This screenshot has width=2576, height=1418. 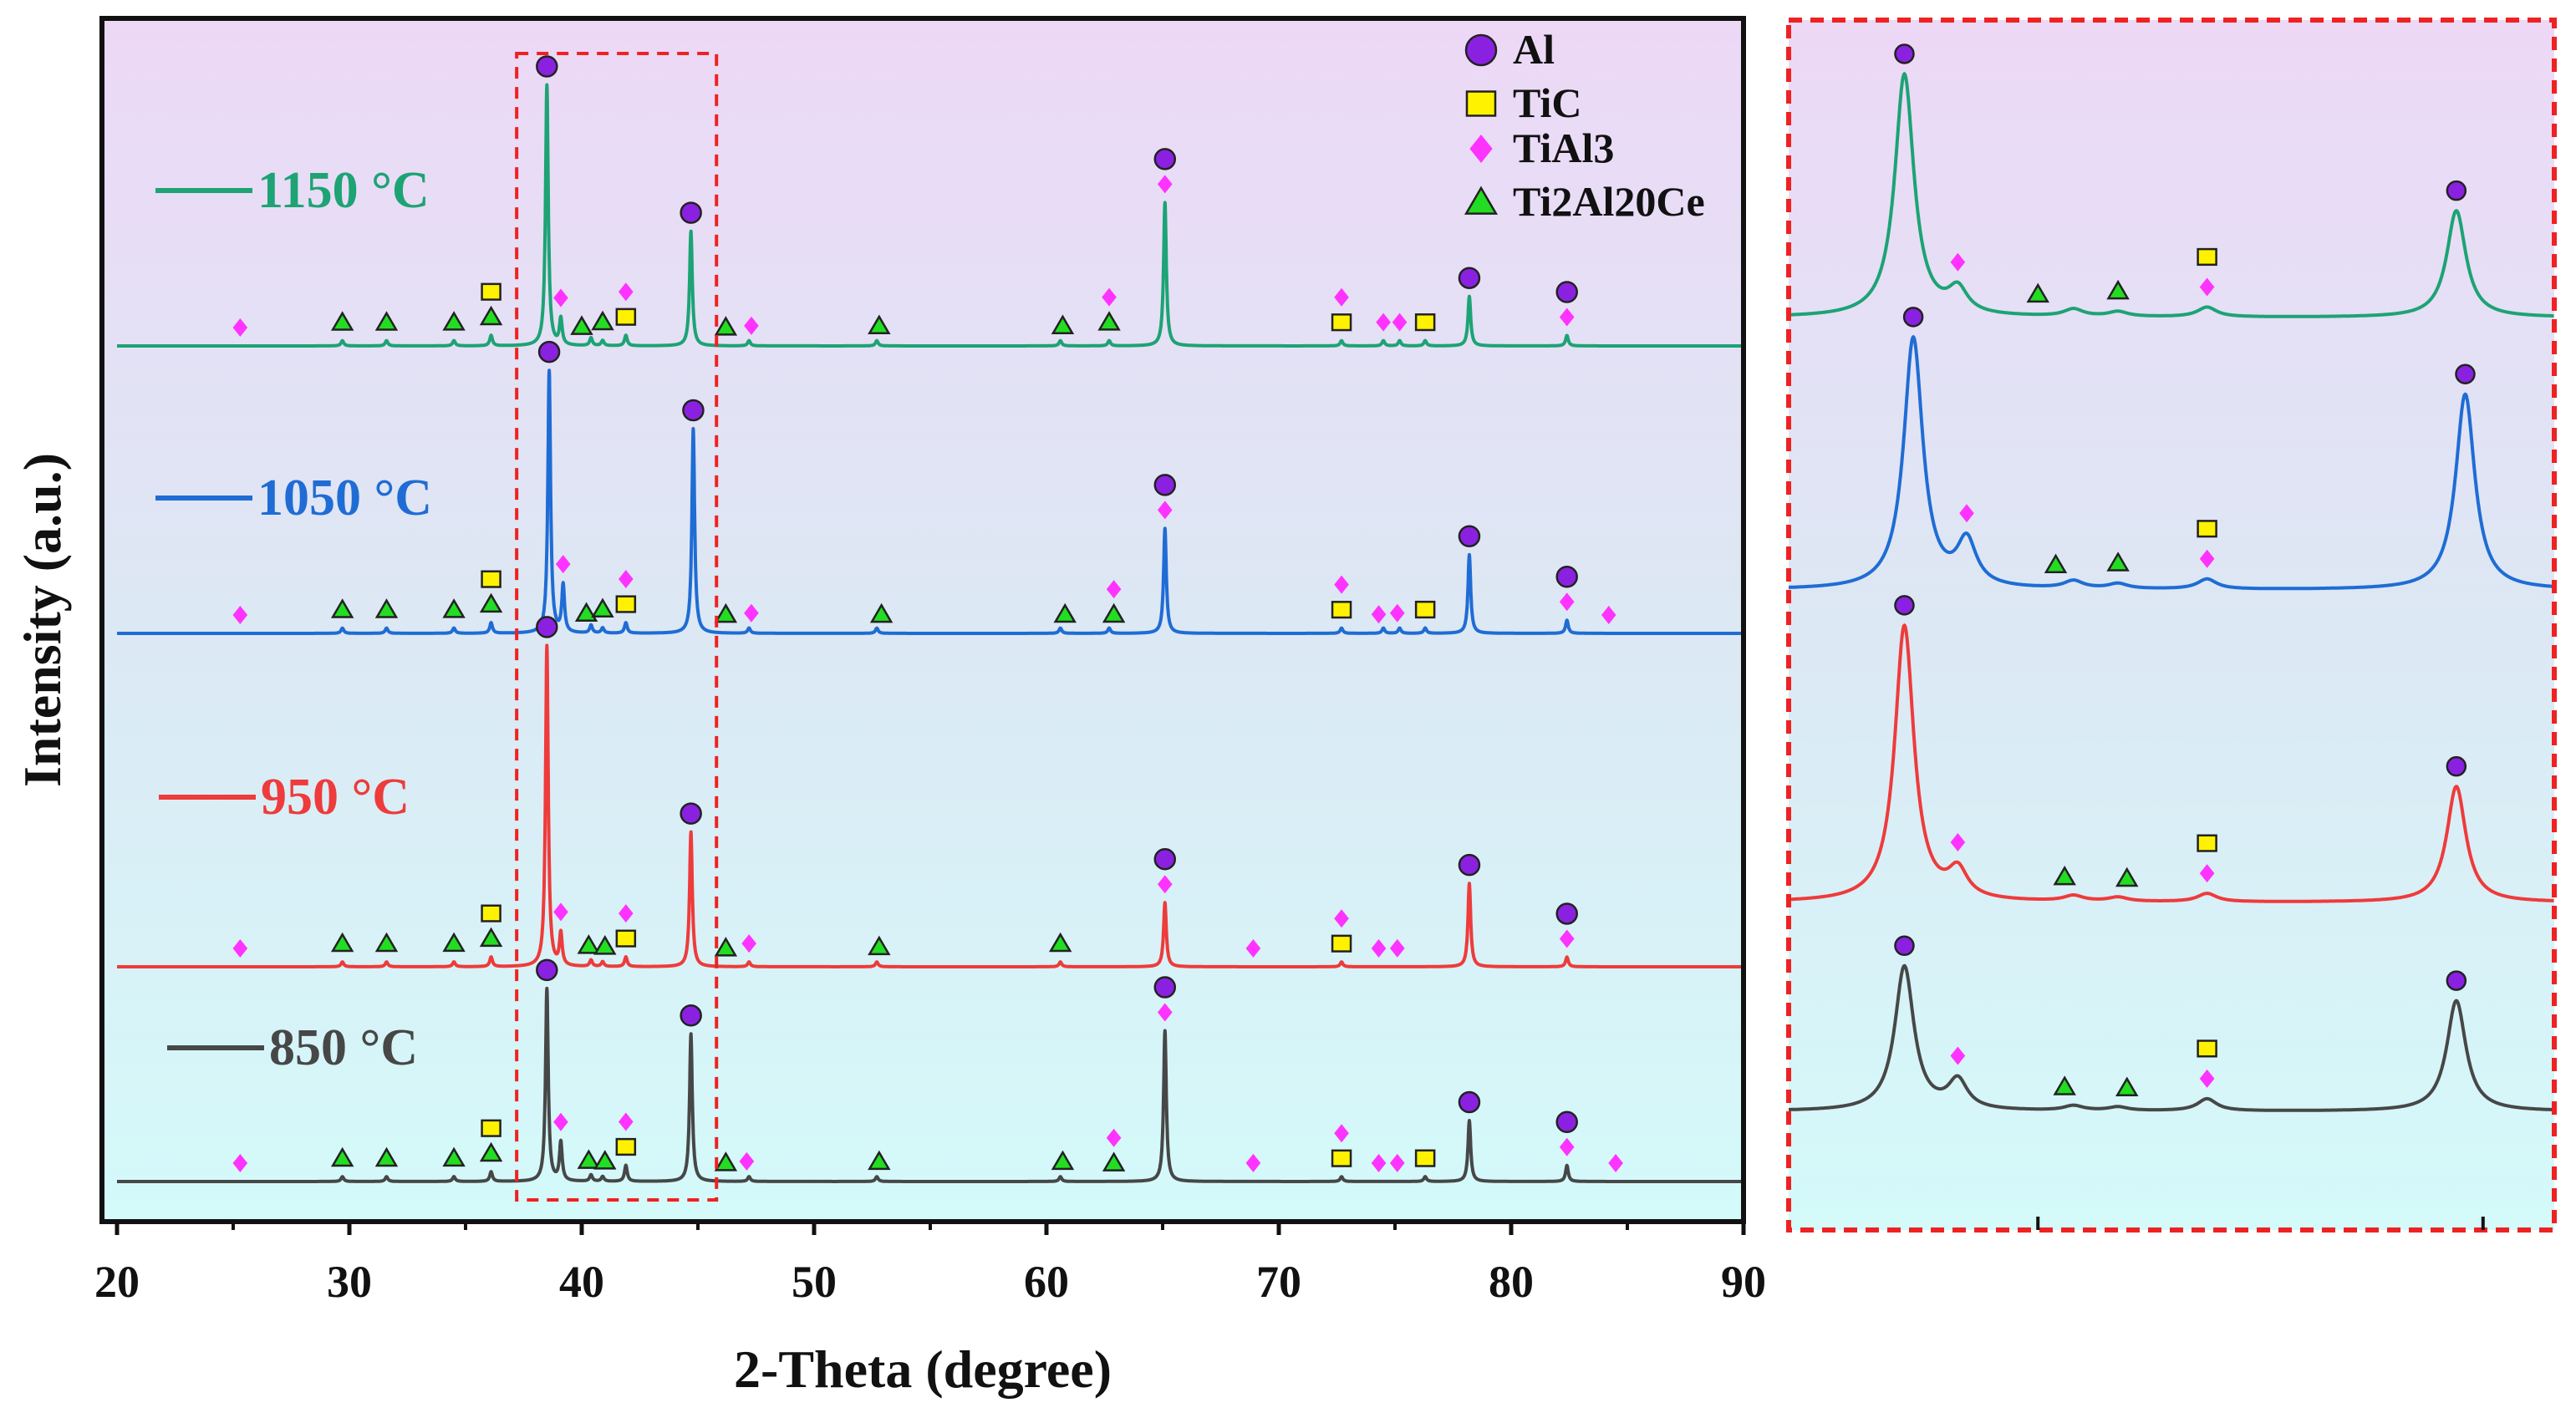 What do you see at coordinates (1278, 1282) in the screenshot?
I see `x-tick-label-70: 70` at bounding box center [1278, 1282].